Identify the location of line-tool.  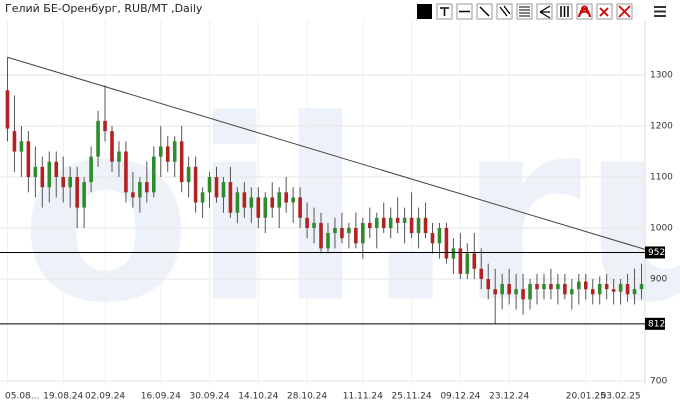
(484, 11).